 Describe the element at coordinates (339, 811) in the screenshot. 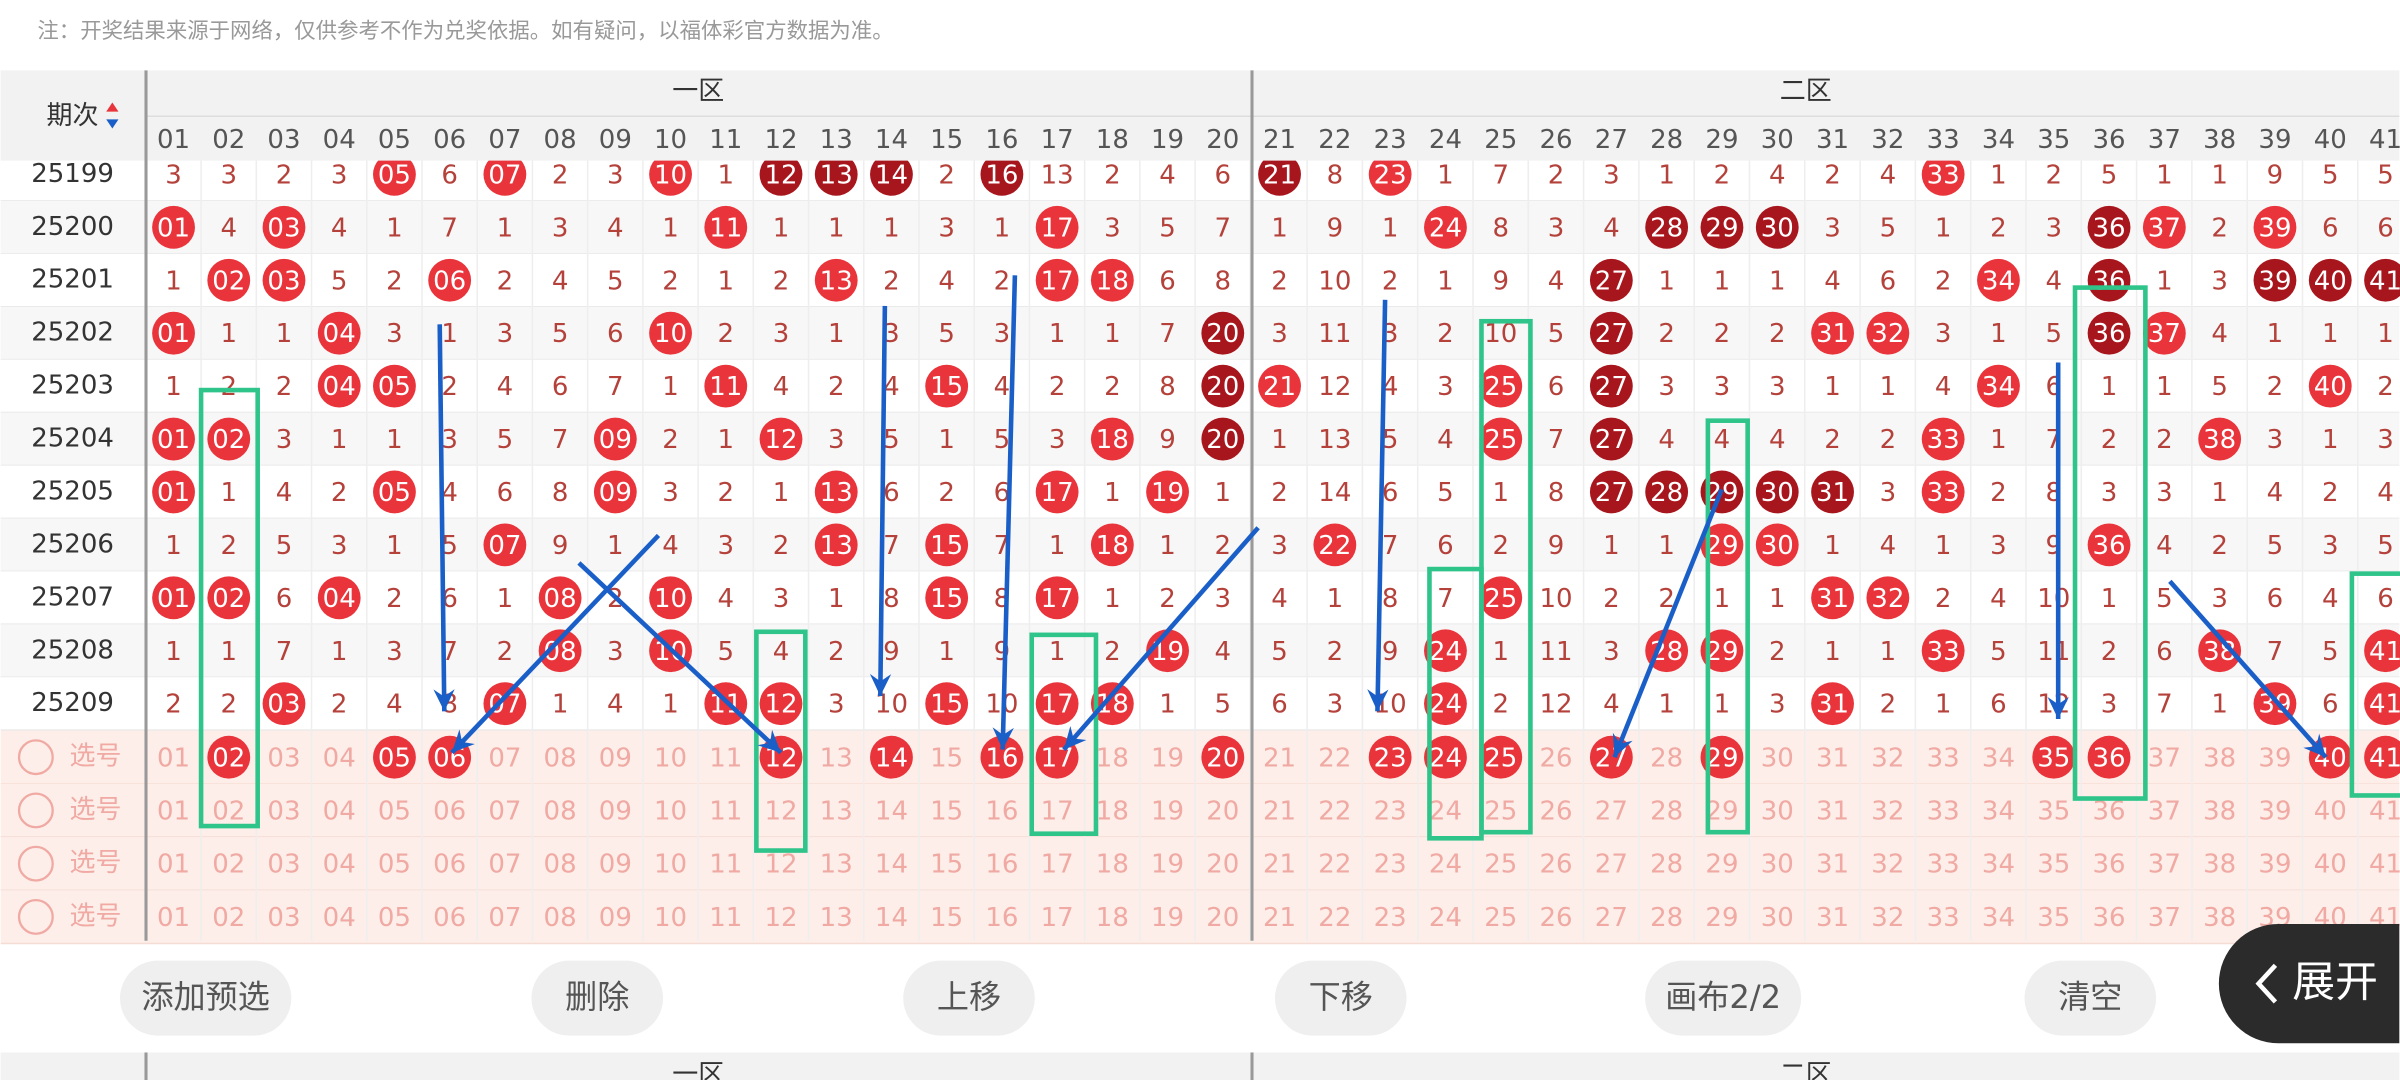

I see `pick-number: 04` at that location.